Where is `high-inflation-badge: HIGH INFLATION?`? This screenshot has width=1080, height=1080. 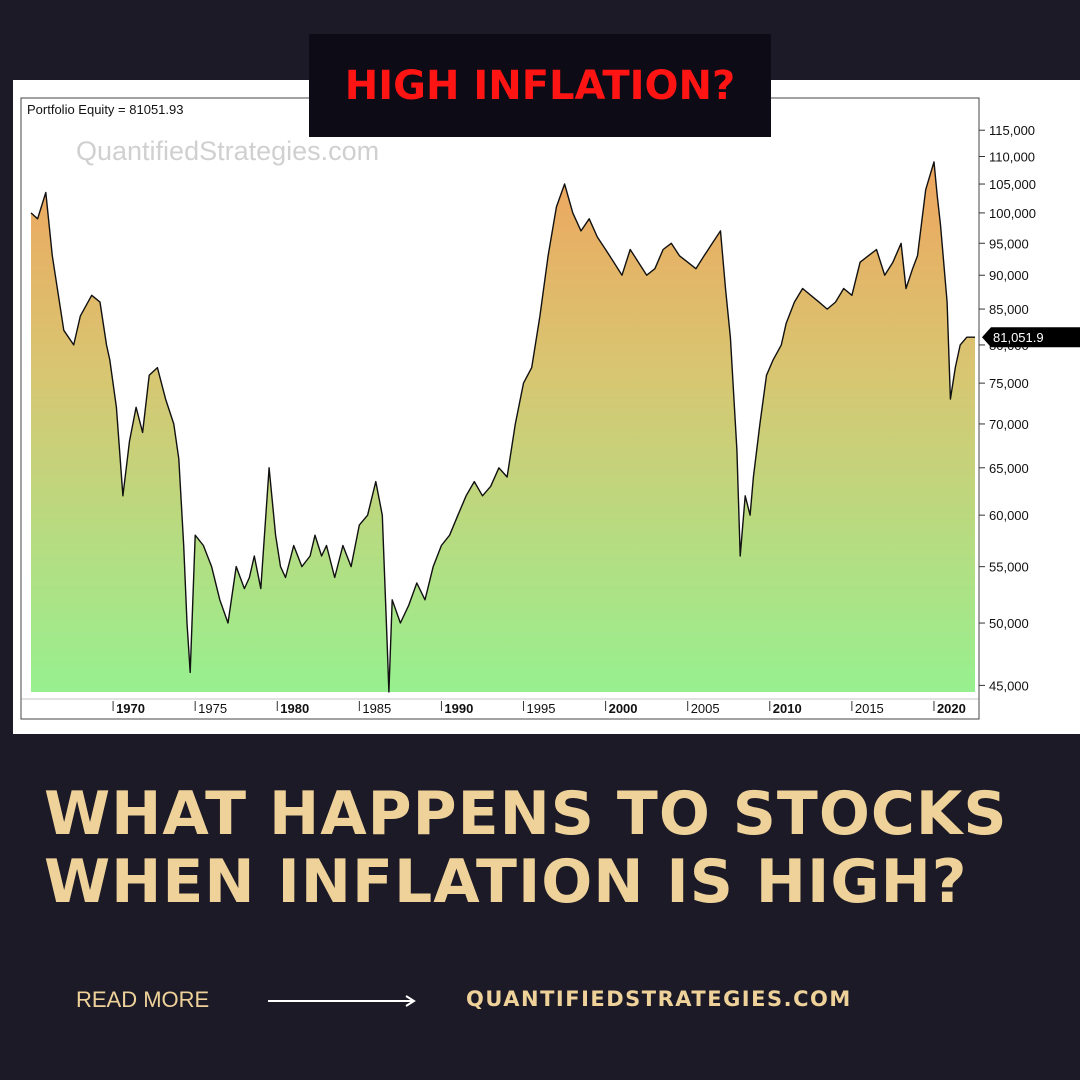 high-inflation-badge: HIGH INFLATION? is located at coordinates (540, 85).